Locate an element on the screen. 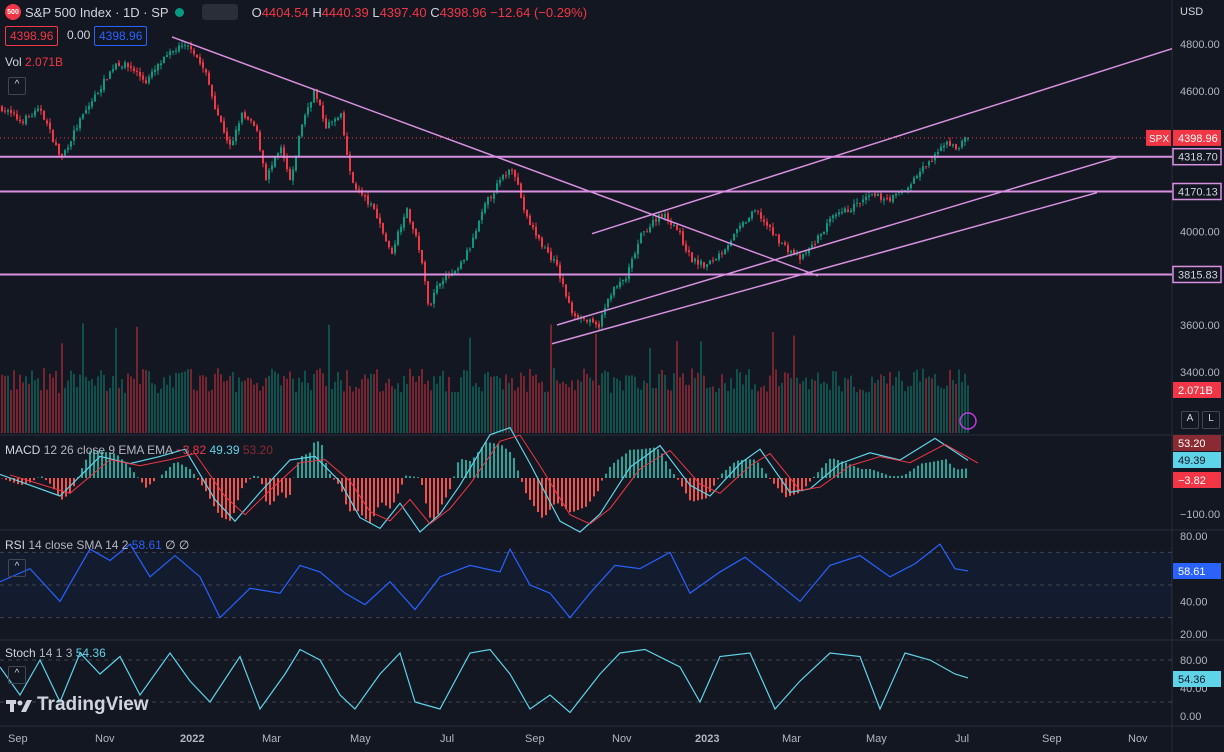 The width and height of the screenshot is (1224, 752). stoch-collapse-button: ^ is located at coordinates (17, 675).